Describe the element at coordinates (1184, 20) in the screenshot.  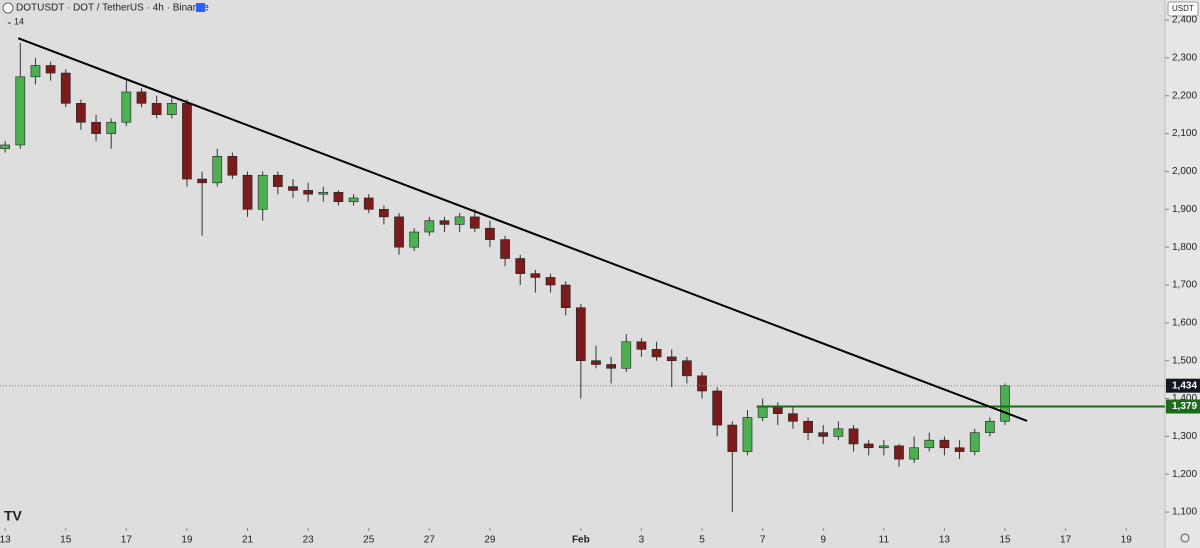
I see `y-tick-label: 2,400` at that location.